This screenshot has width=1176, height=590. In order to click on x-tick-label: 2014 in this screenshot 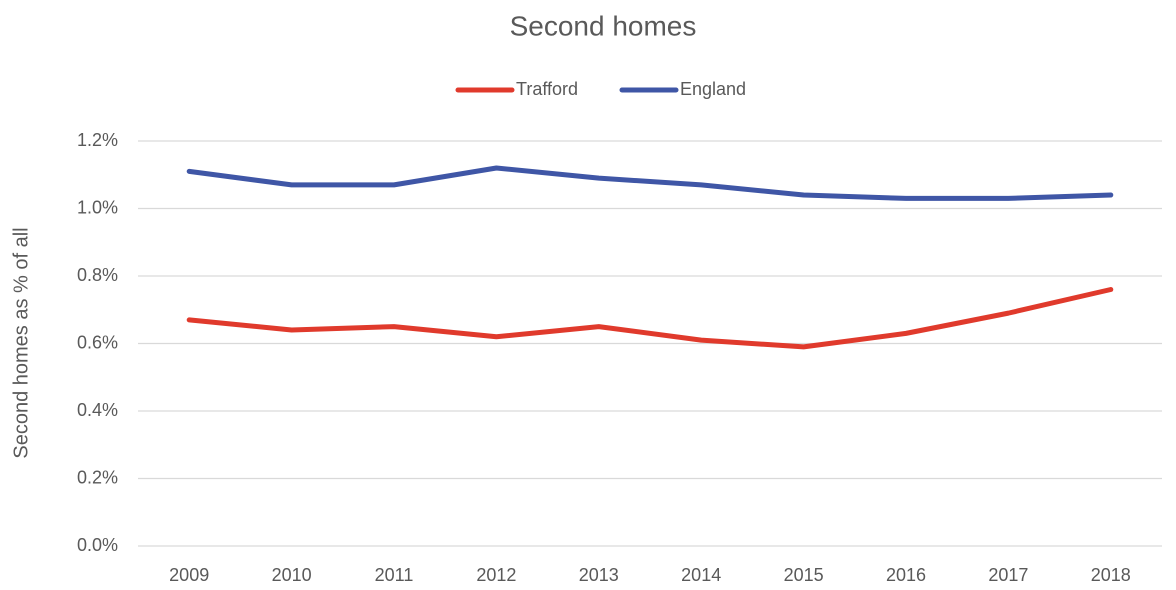, I will do `click(701, 575)`.